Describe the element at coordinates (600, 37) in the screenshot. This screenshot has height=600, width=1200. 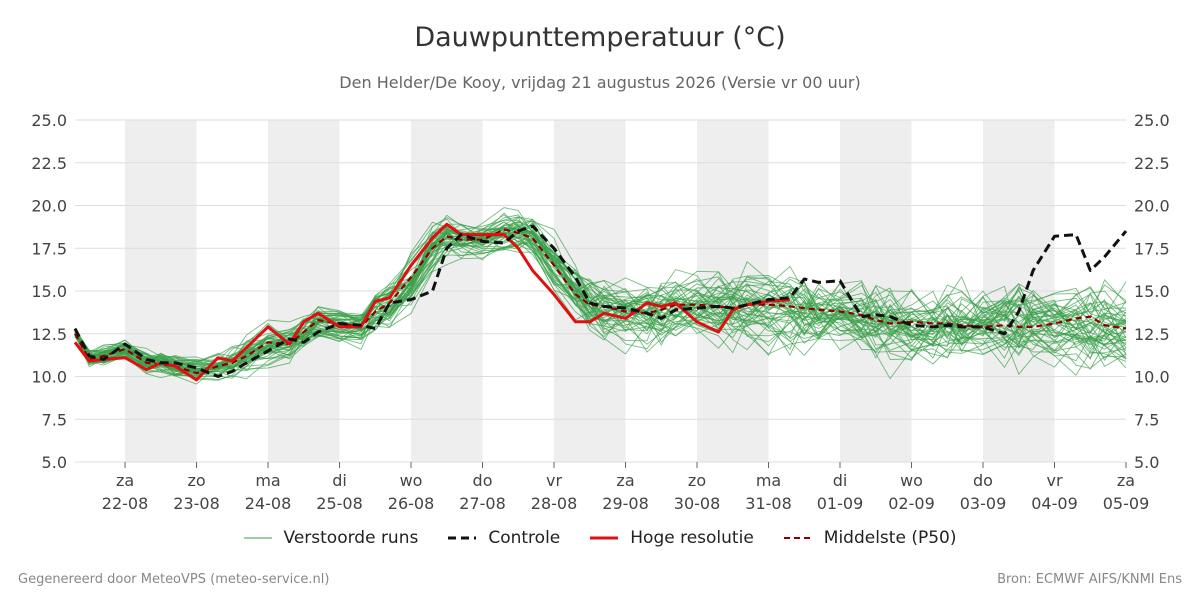
I see `chart-title: Dauwpunttemperatuur (°C)` at that location.